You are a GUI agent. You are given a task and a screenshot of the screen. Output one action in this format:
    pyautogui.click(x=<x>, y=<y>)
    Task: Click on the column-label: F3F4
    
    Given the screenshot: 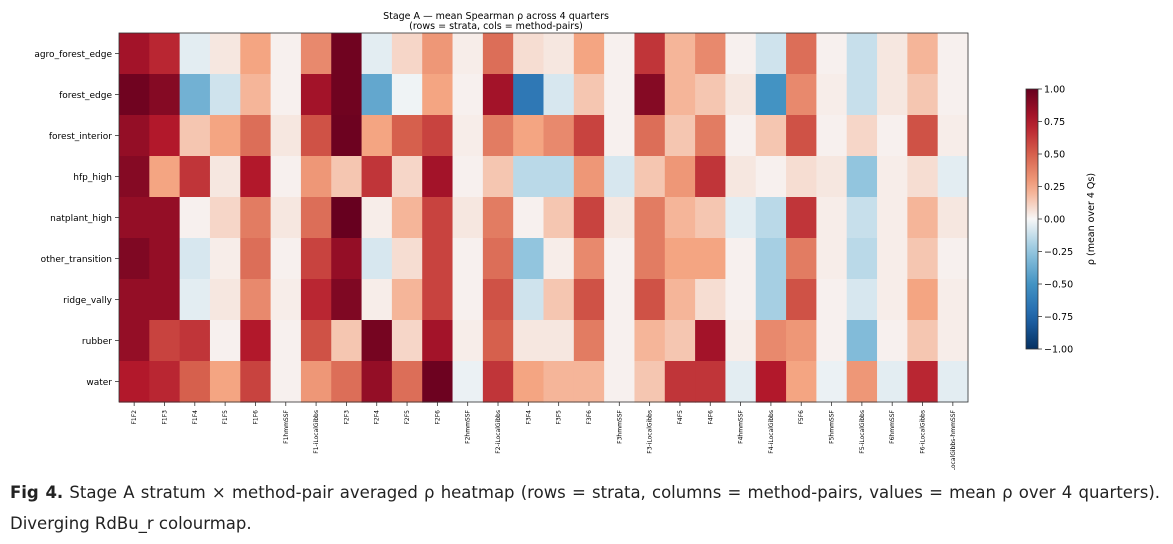 What is the action you would take?
    pyautogui.click(x=528, y=417)
    